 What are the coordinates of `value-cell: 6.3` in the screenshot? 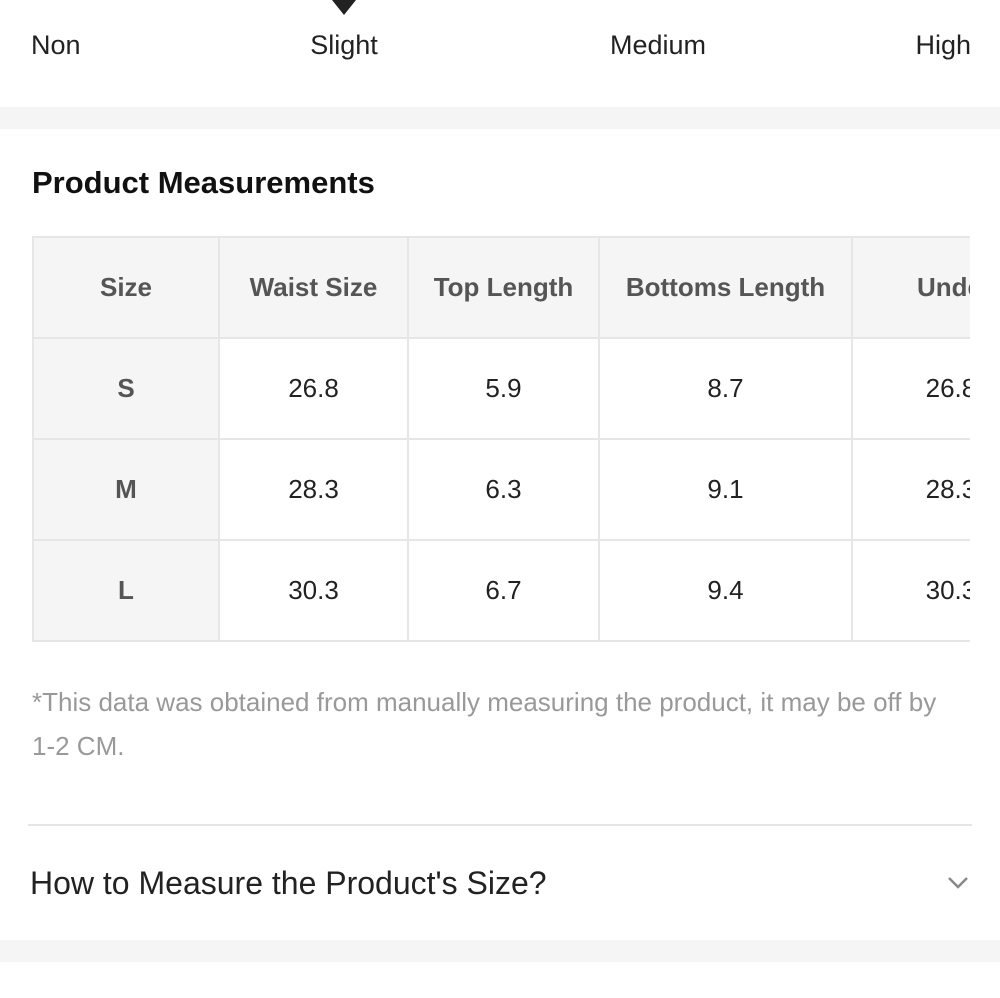 It's located at (503, 489).